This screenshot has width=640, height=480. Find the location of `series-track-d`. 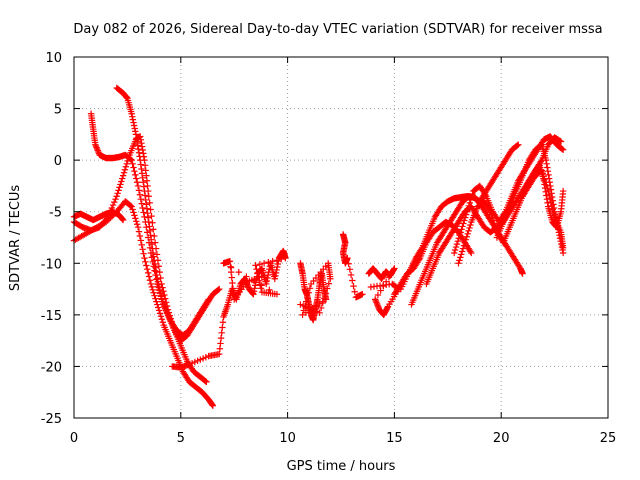

series-track-d is located at coordinates (168, 214).